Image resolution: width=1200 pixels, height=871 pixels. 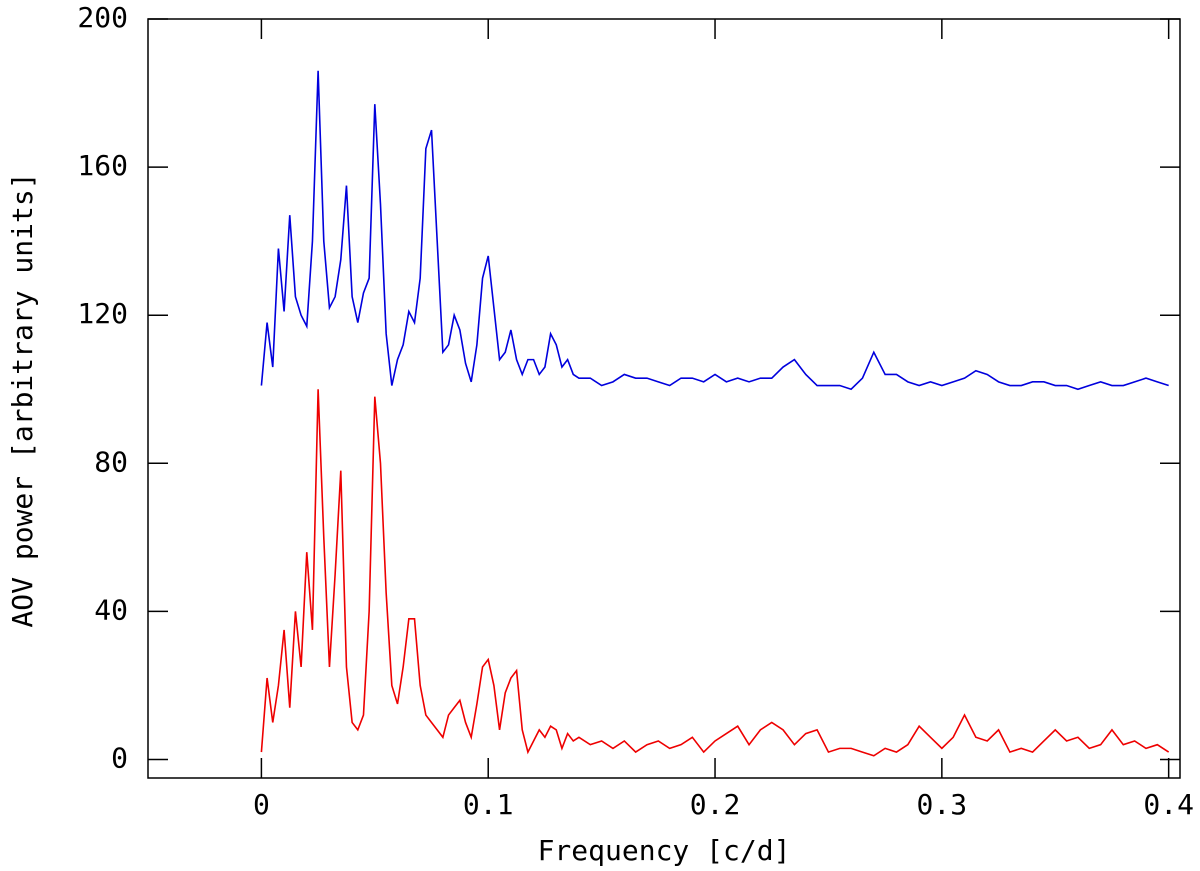 I want to click on x-tick-label: 0.4, so click(x=1168, y=804).